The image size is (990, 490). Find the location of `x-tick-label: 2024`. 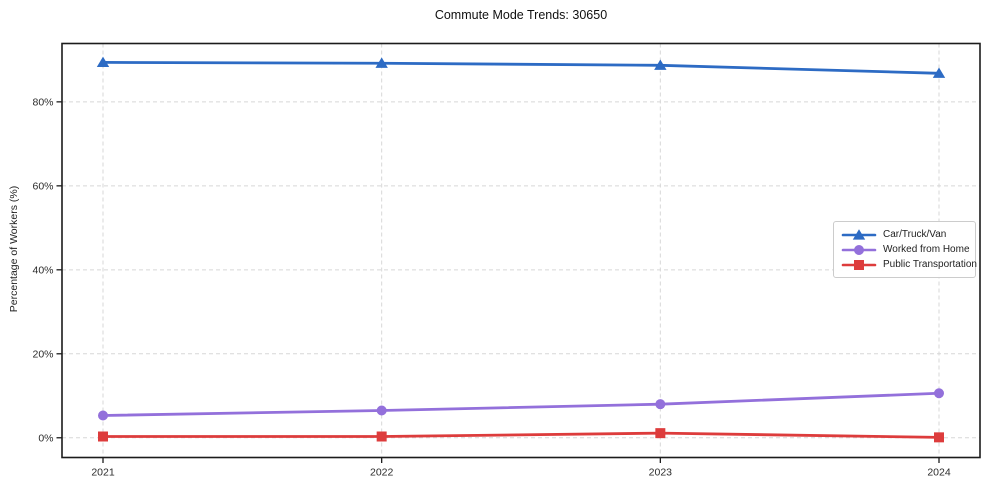

x-tick-label: 2024 is located at coordinates (939, 473).